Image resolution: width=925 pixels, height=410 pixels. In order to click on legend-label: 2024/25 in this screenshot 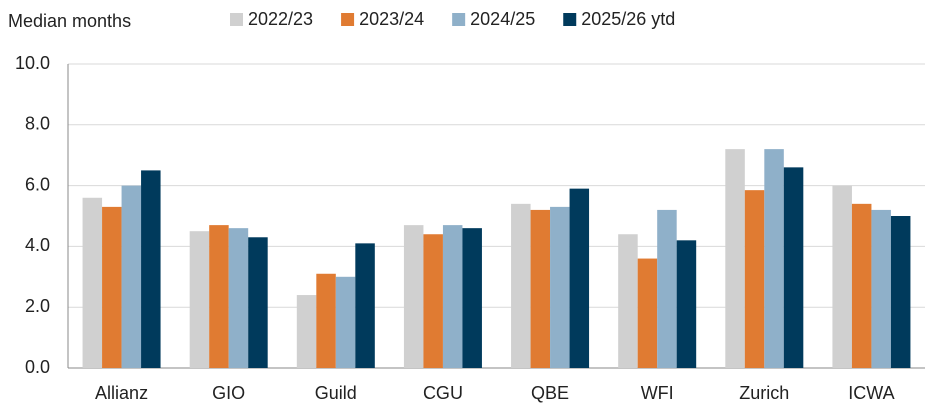, I will do `click(502, 19)`.